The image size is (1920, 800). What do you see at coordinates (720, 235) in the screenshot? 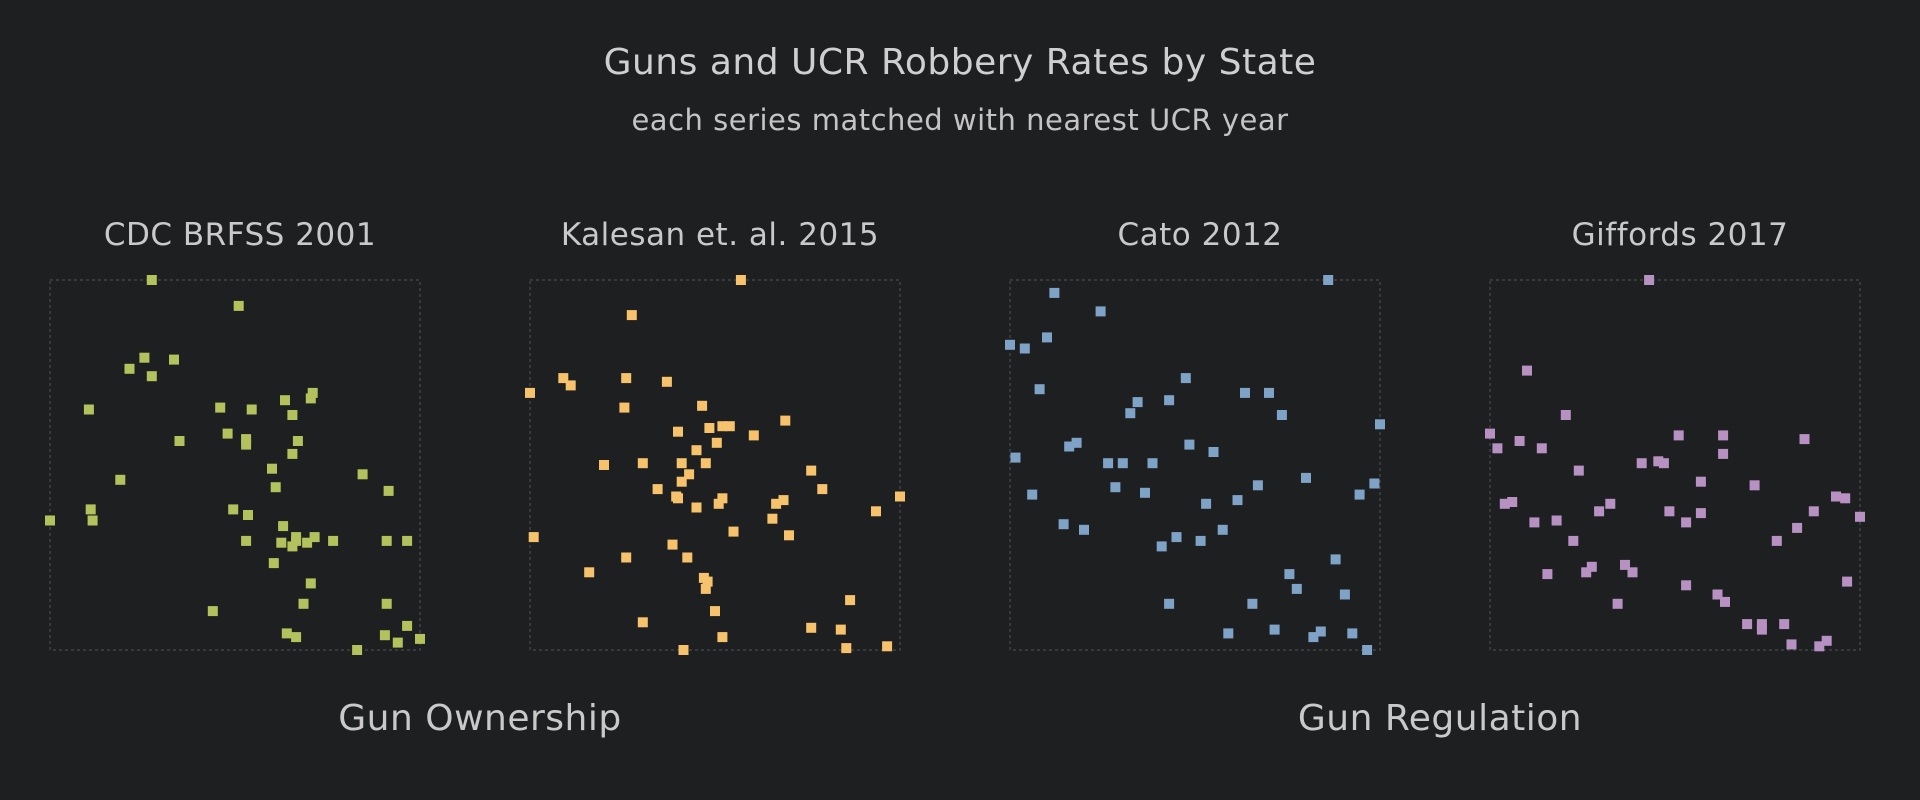
I see `panel-title-kalesan: Kalesan et. al. 2015` at bounding box center [720, 235].